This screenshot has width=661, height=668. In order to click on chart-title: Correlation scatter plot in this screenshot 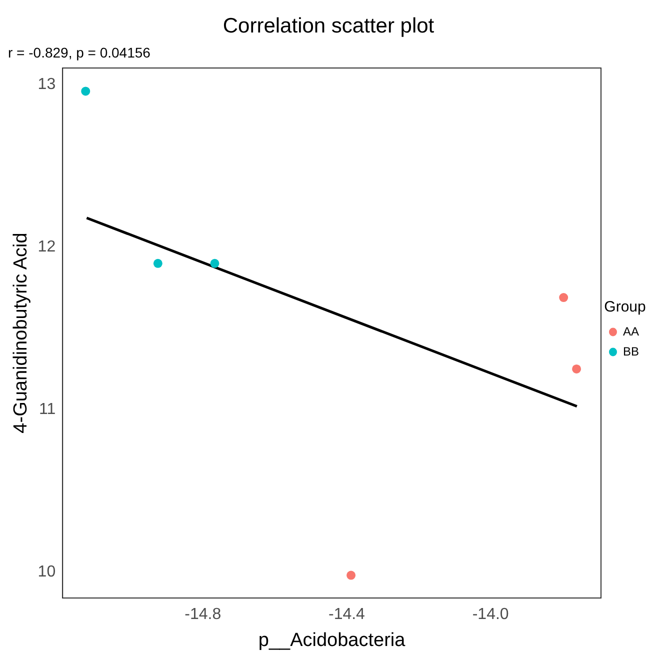, I will do `click(328, 26)`.